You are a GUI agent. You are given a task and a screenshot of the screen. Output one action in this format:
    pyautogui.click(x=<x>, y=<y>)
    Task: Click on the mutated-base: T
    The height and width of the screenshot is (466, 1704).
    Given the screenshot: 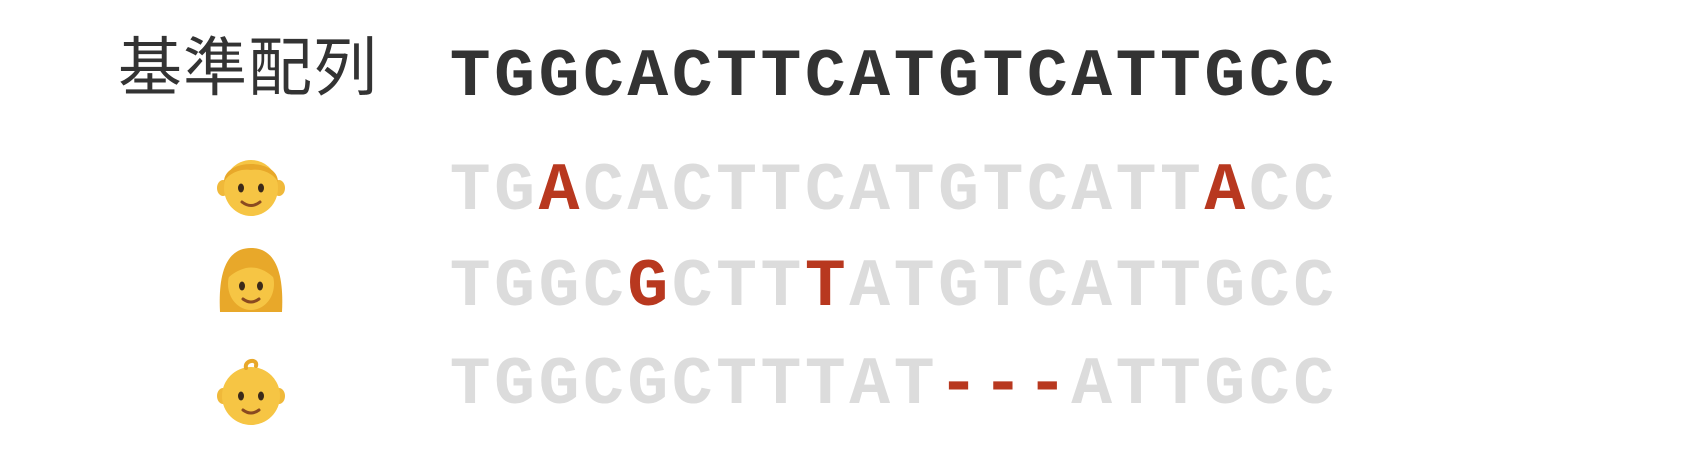 What is the action you would take?
    pyautogui.click(x=825, y=287)
    